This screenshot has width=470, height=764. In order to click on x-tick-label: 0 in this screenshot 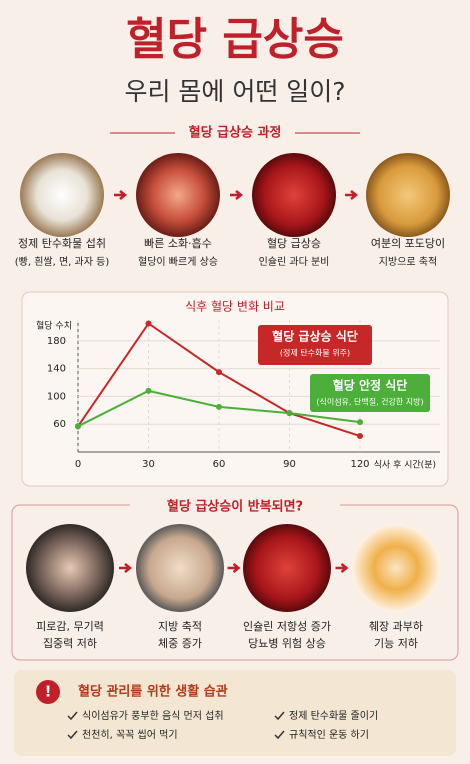, I will do `click(78, 464)`.